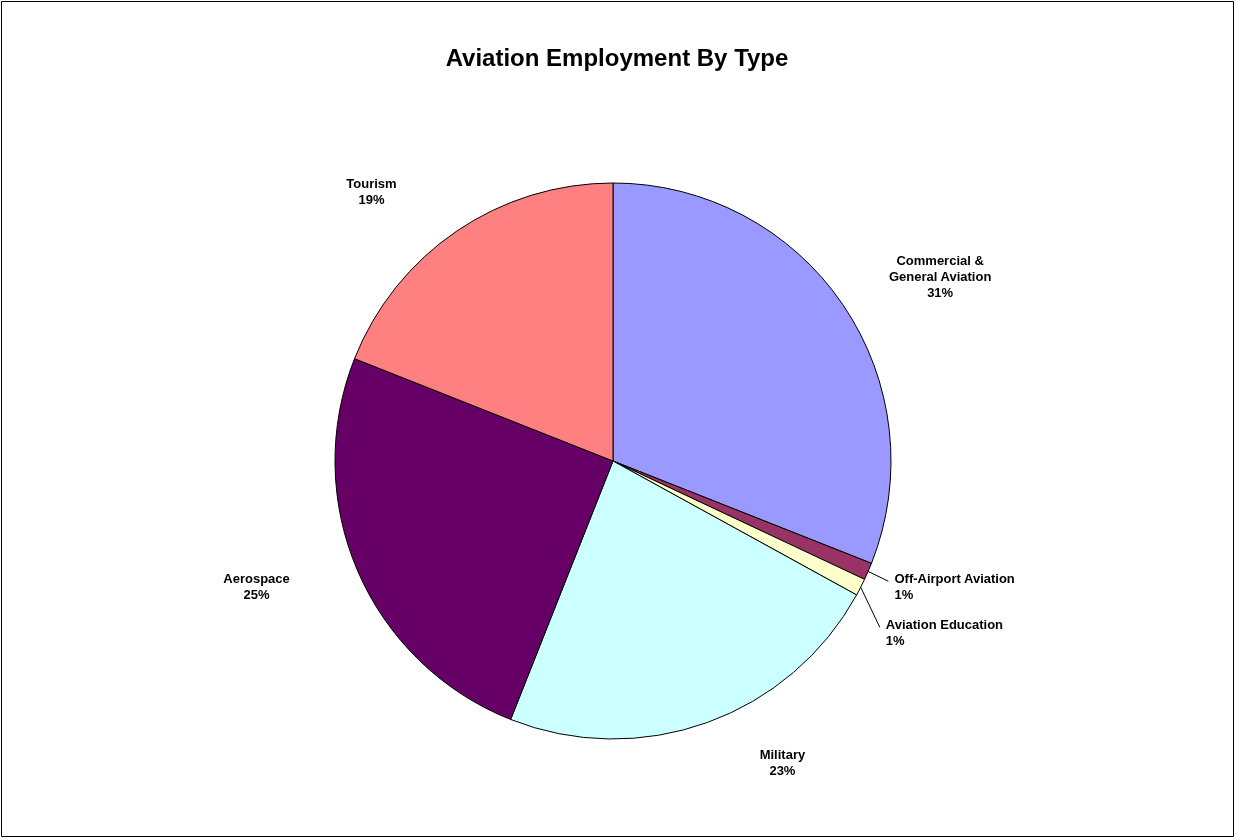 The height and width of the screenshot is (839, 1236). What do you see at coordinates (782, 754) in the screenshot?
I see `slice-label: Military` at bounding box center [782, 754].